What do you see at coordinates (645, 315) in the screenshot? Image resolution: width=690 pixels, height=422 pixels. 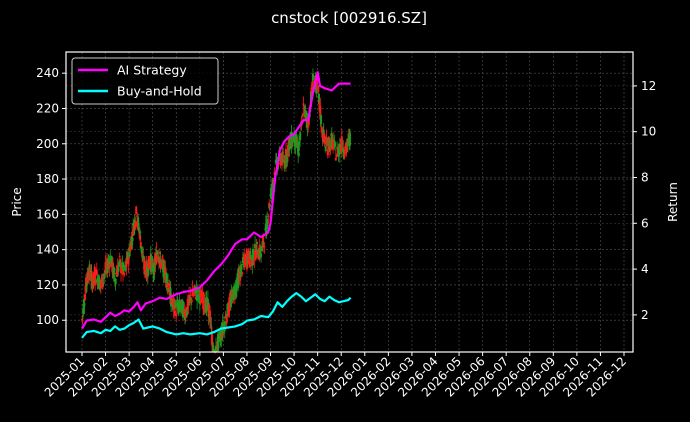 I see `y2-tick-label: 2` at bounding box center [645, 315].